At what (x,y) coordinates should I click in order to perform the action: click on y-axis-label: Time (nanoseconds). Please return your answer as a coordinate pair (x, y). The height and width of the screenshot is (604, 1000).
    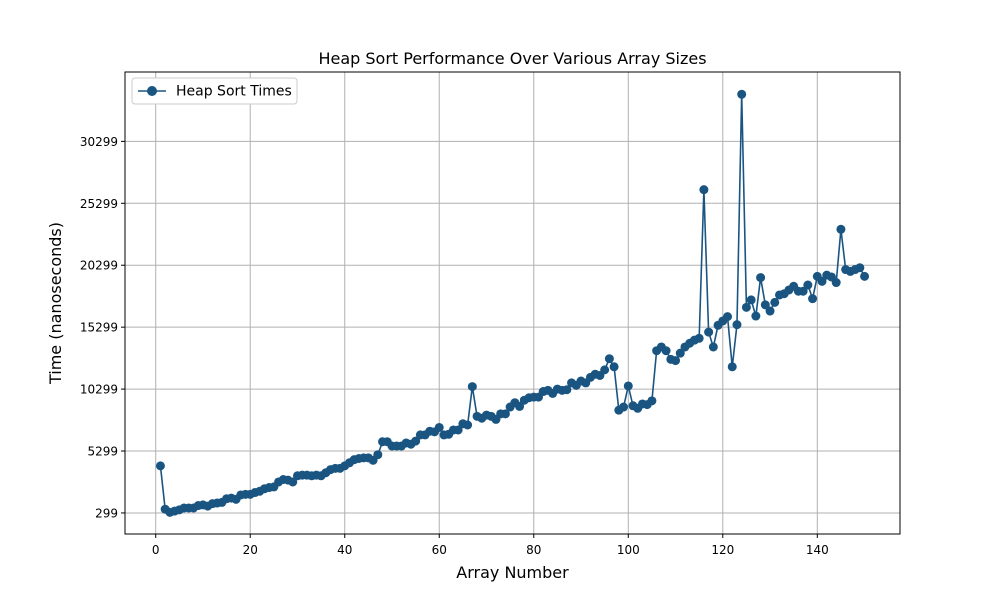
    Looking at the image, I should click on (55, 303).